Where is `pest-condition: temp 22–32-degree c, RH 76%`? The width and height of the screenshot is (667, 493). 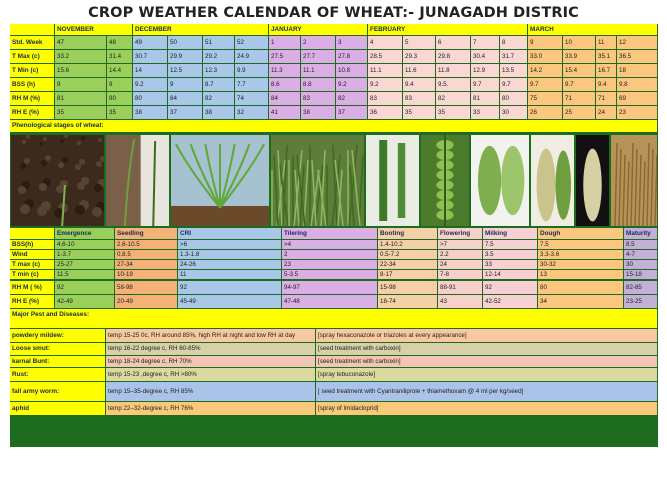 pest-condition: temp 22–32-degree c, RH 76% is located at coordinates (210, 408).